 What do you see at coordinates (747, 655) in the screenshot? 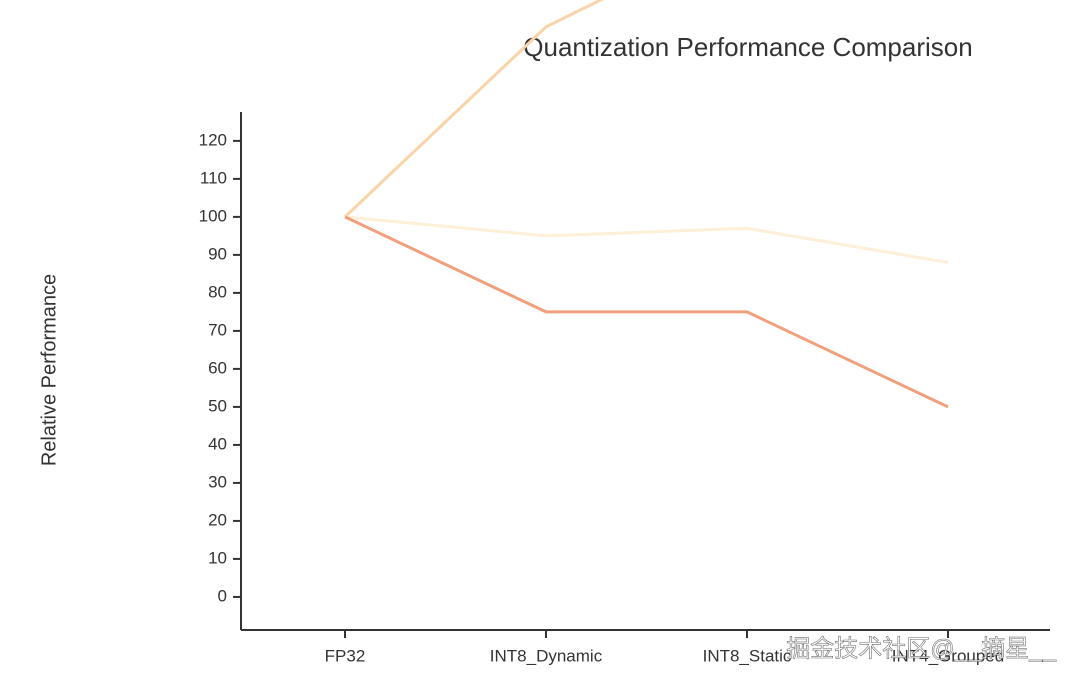
I see `x-tick-label: INT8_Static` at bounding box center [747, 655].